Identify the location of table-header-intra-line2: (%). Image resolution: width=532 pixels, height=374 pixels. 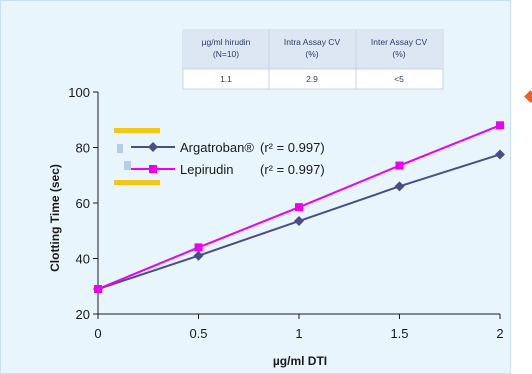
(311, 54).